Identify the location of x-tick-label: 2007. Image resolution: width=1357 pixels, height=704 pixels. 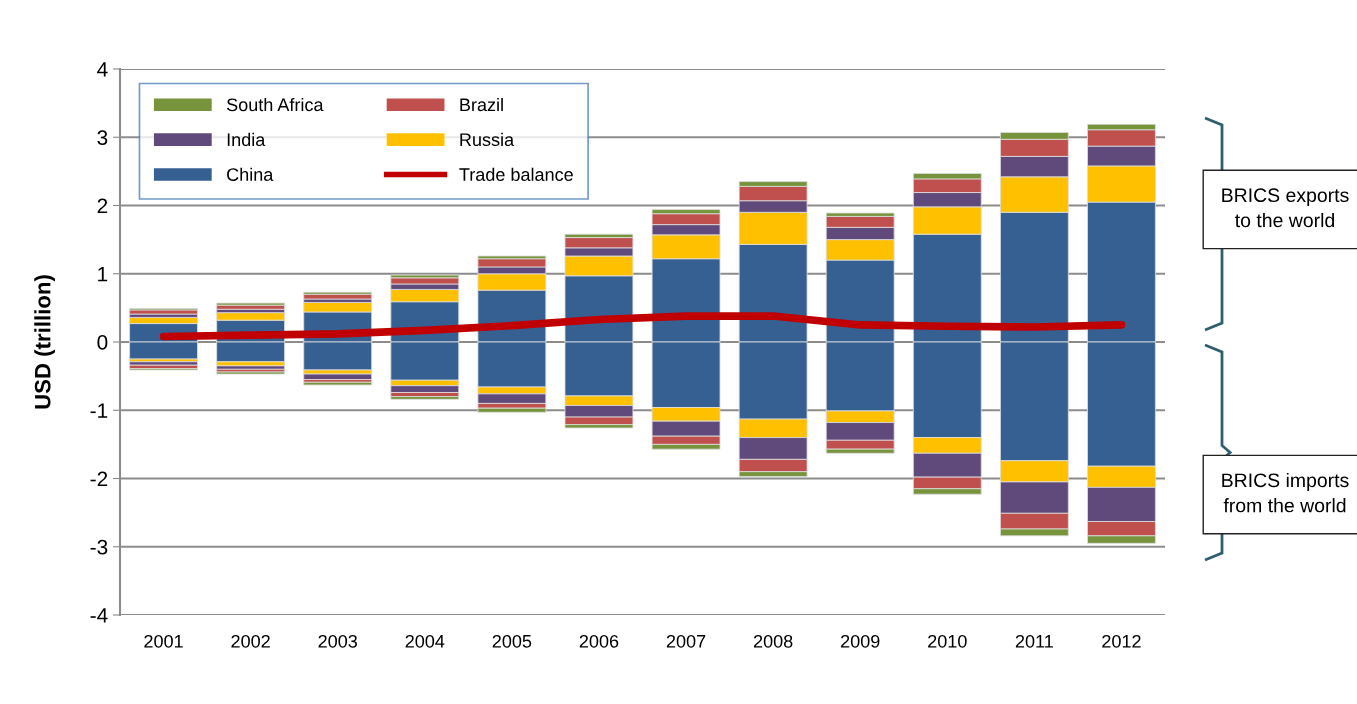
(686, 641).